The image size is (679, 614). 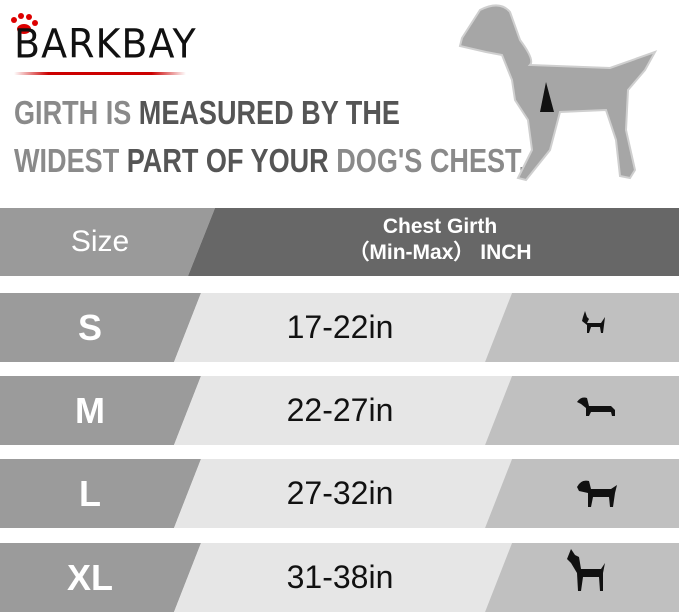 What do you see at coordinates (440, 240) in the screenshot?
I see `header-chest-girth: Chest Girth （Min-Max） INCH` at bounding box center [440, 240].